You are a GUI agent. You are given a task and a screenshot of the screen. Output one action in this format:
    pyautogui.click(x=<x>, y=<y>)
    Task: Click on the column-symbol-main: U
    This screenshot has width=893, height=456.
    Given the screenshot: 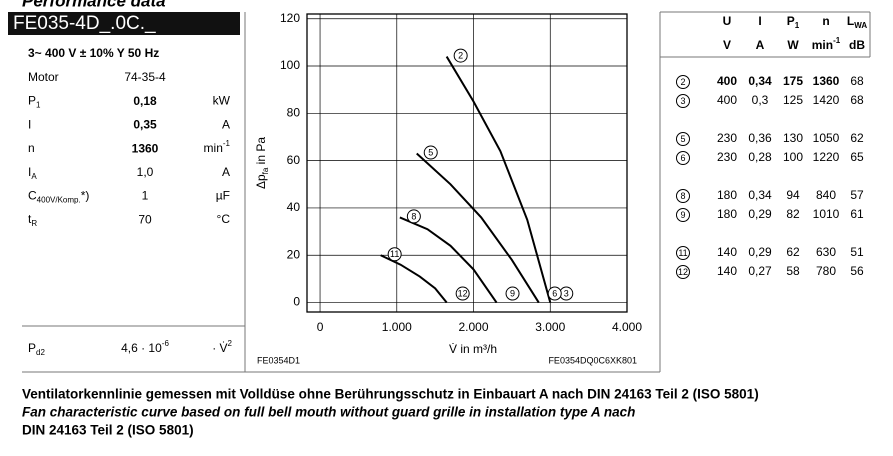 What is the action you would take?
    pyautogui.click(x=727, y=21)
    